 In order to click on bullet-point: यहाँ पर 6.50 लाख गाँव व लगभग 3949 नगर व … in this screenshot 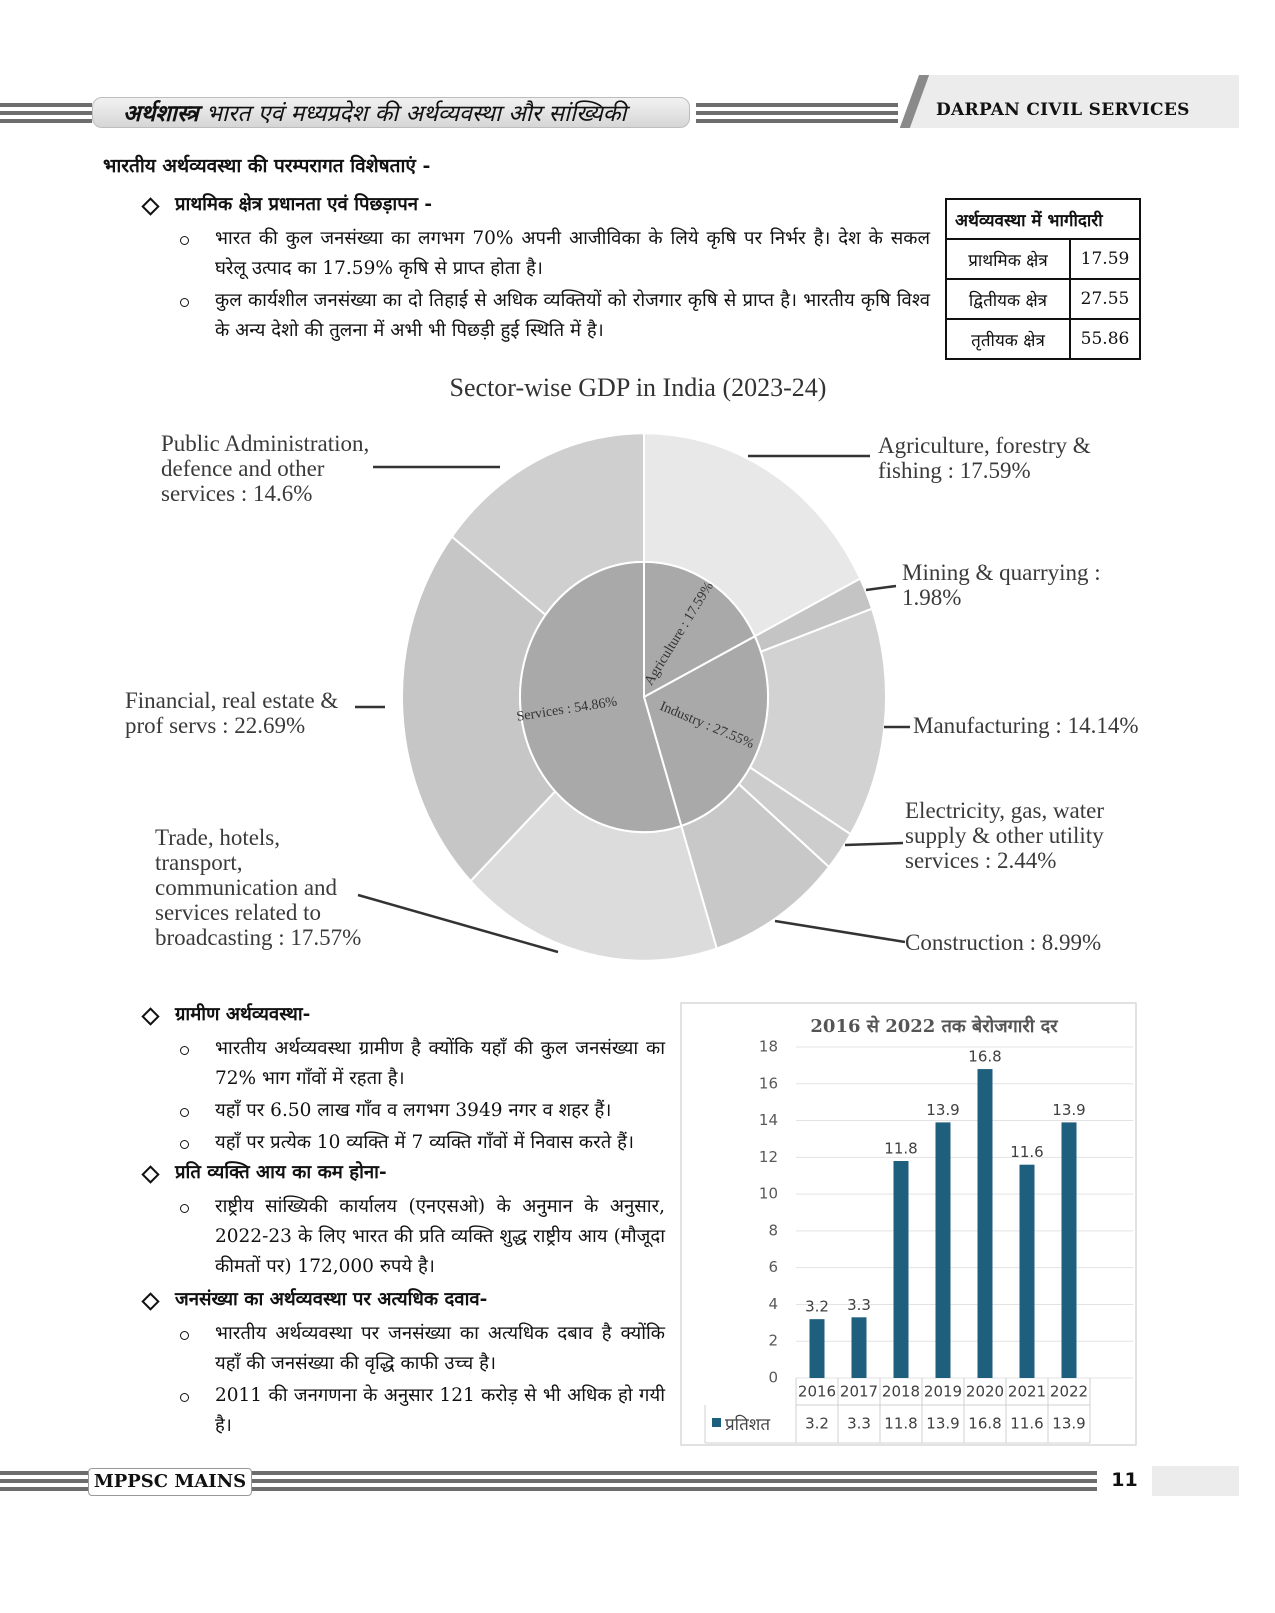, I will do `click(402, 1111)`.